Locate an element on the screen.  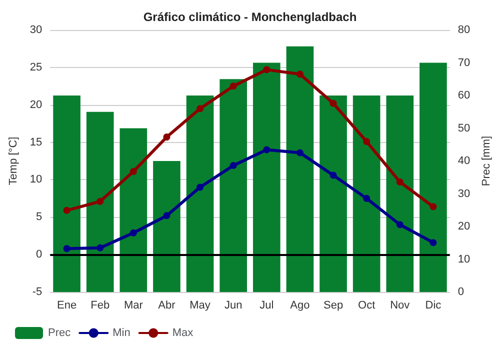
y2-axis-title: Prec [mm] is located at coordinates (486, 161).